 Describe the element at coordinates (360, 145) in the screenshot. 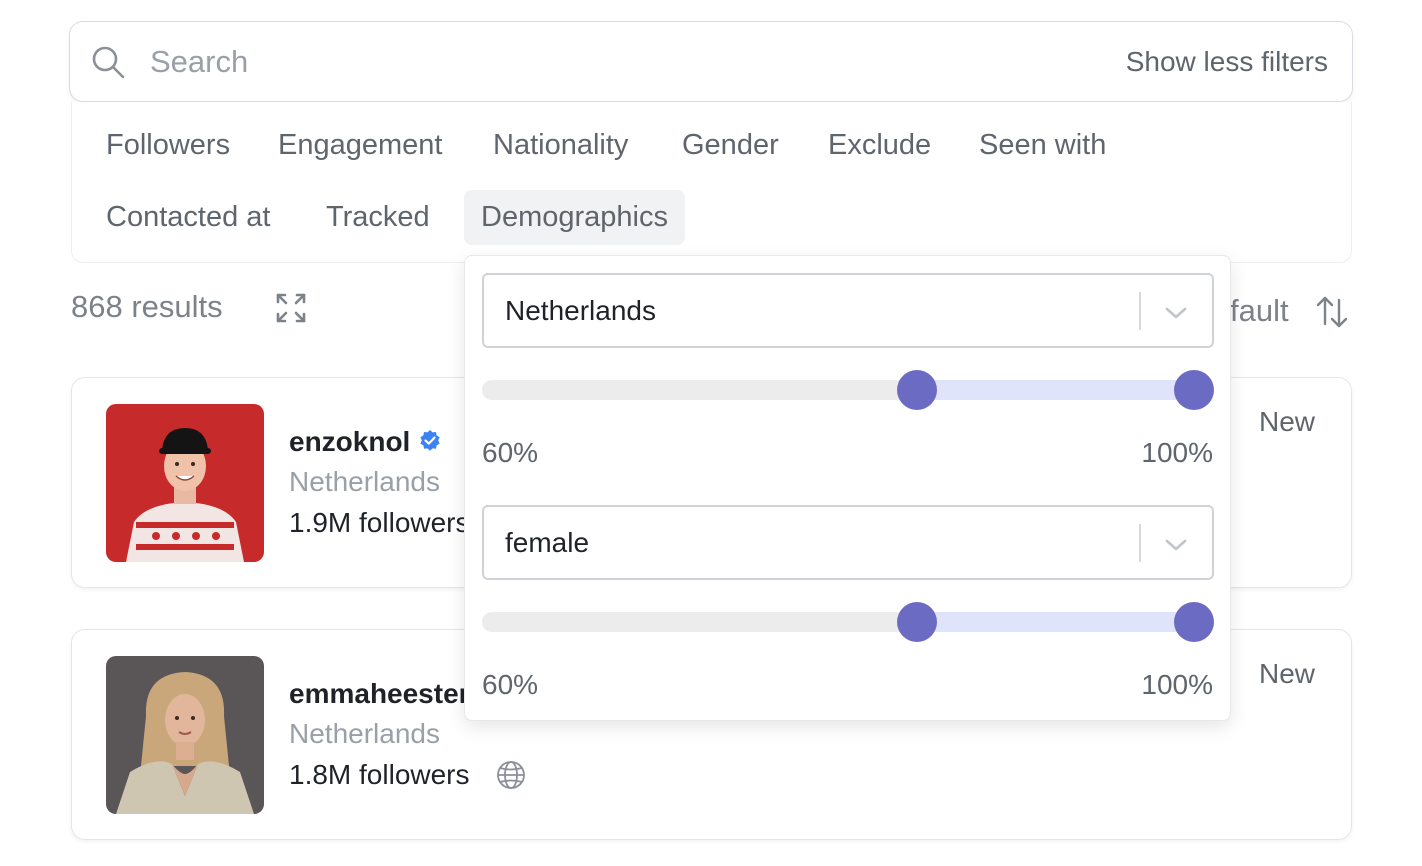

I see `filter-engagement: Engagement` at that location.